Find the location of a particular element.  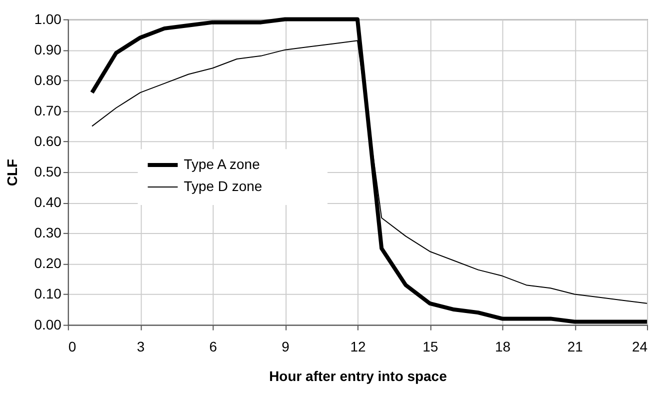

x-tick-label: 15 is located at coordinates (430, 346).